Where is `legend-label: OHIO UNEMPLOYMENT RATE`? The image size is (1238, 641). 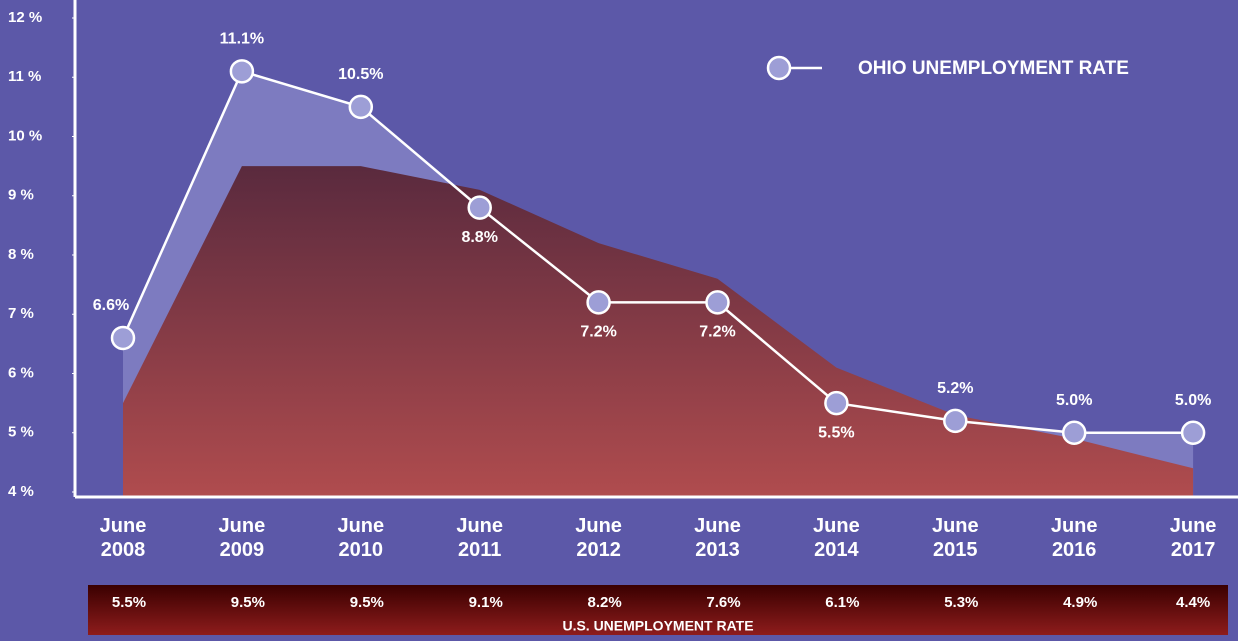
legend-label: OHIO UNEMPLOYMENT RATE is located at coordinates (993, 68).